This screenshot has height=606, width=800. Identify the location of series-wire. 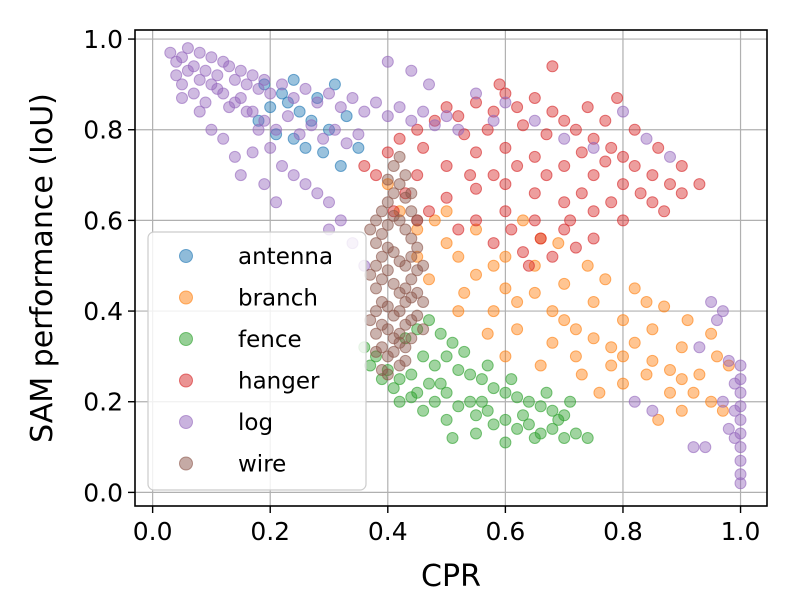
(397, 265).